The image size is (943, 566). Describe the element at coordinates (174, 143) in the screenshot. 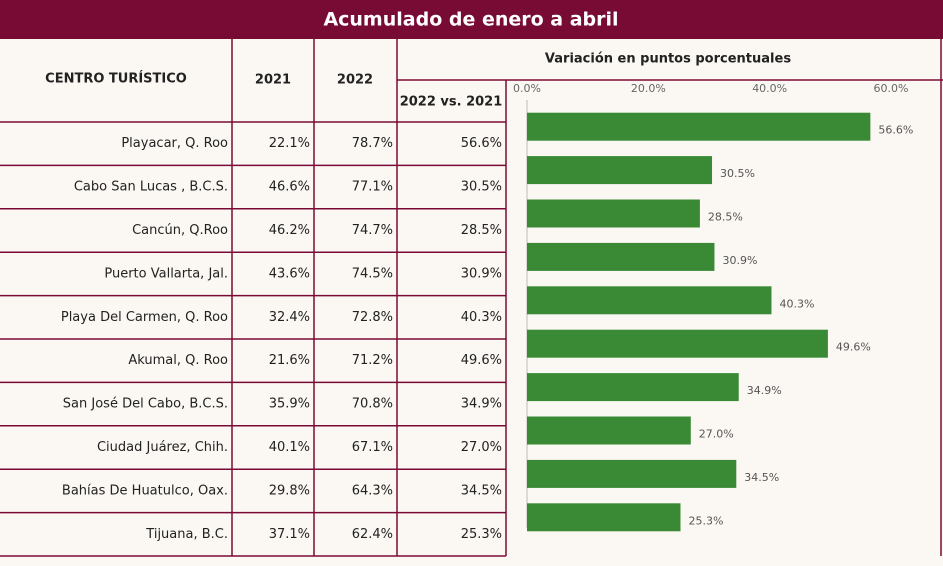

I see `table-cell: Playacar, Q. Roo` at that location.